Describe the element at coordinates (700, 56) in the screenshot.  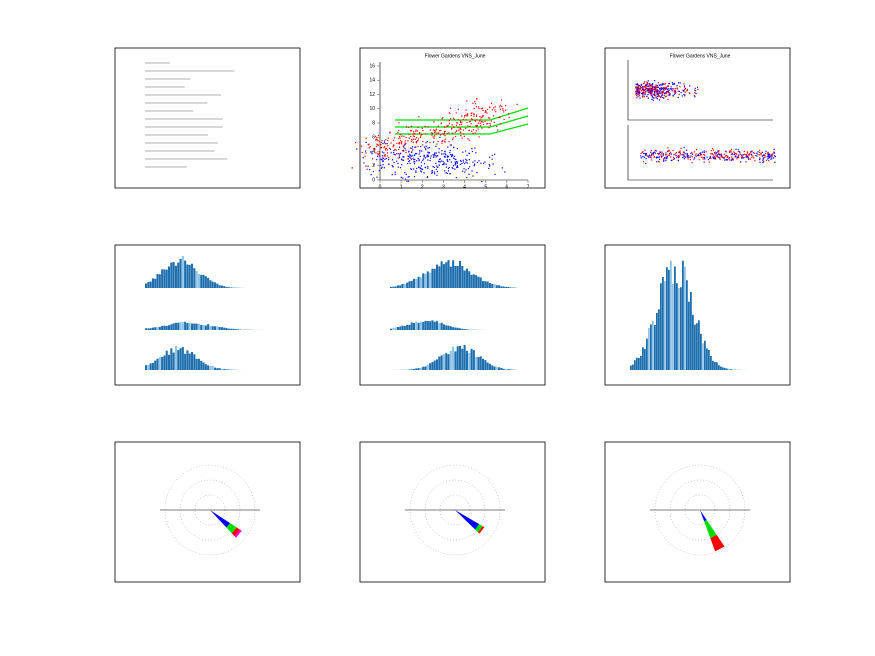
I see `panel-title: Flower Gardens VNS_June` at that location.